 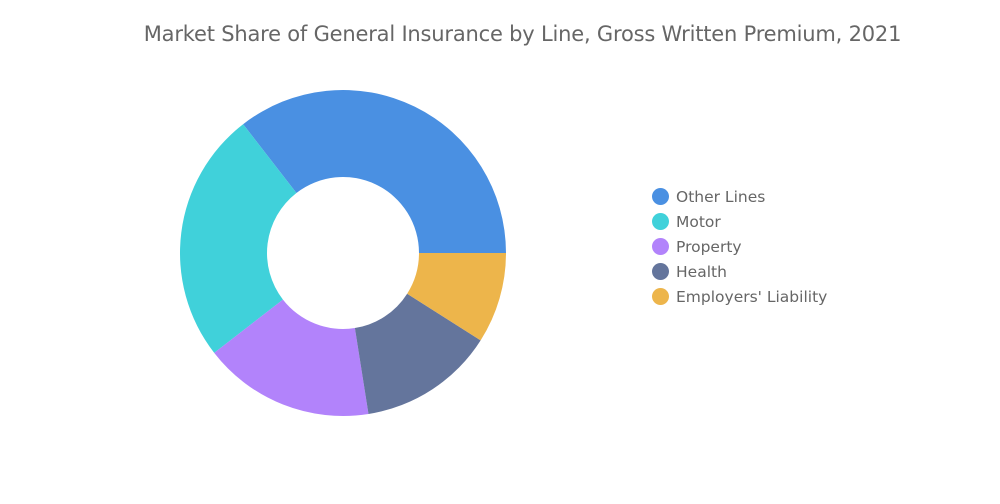 What do you see at coordinates (660, 296) in the screenshot?
I see `legend-swatch-employers-liability` at bounding box center [660, 296].